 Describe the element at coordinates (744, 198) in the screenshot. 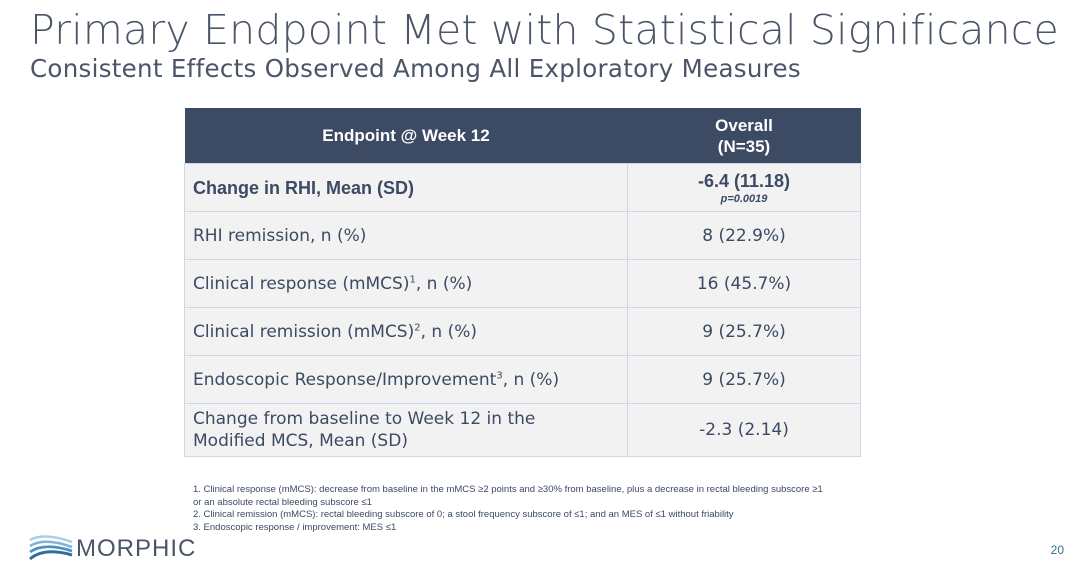

I see `p-value: p=0.0019` at that location.